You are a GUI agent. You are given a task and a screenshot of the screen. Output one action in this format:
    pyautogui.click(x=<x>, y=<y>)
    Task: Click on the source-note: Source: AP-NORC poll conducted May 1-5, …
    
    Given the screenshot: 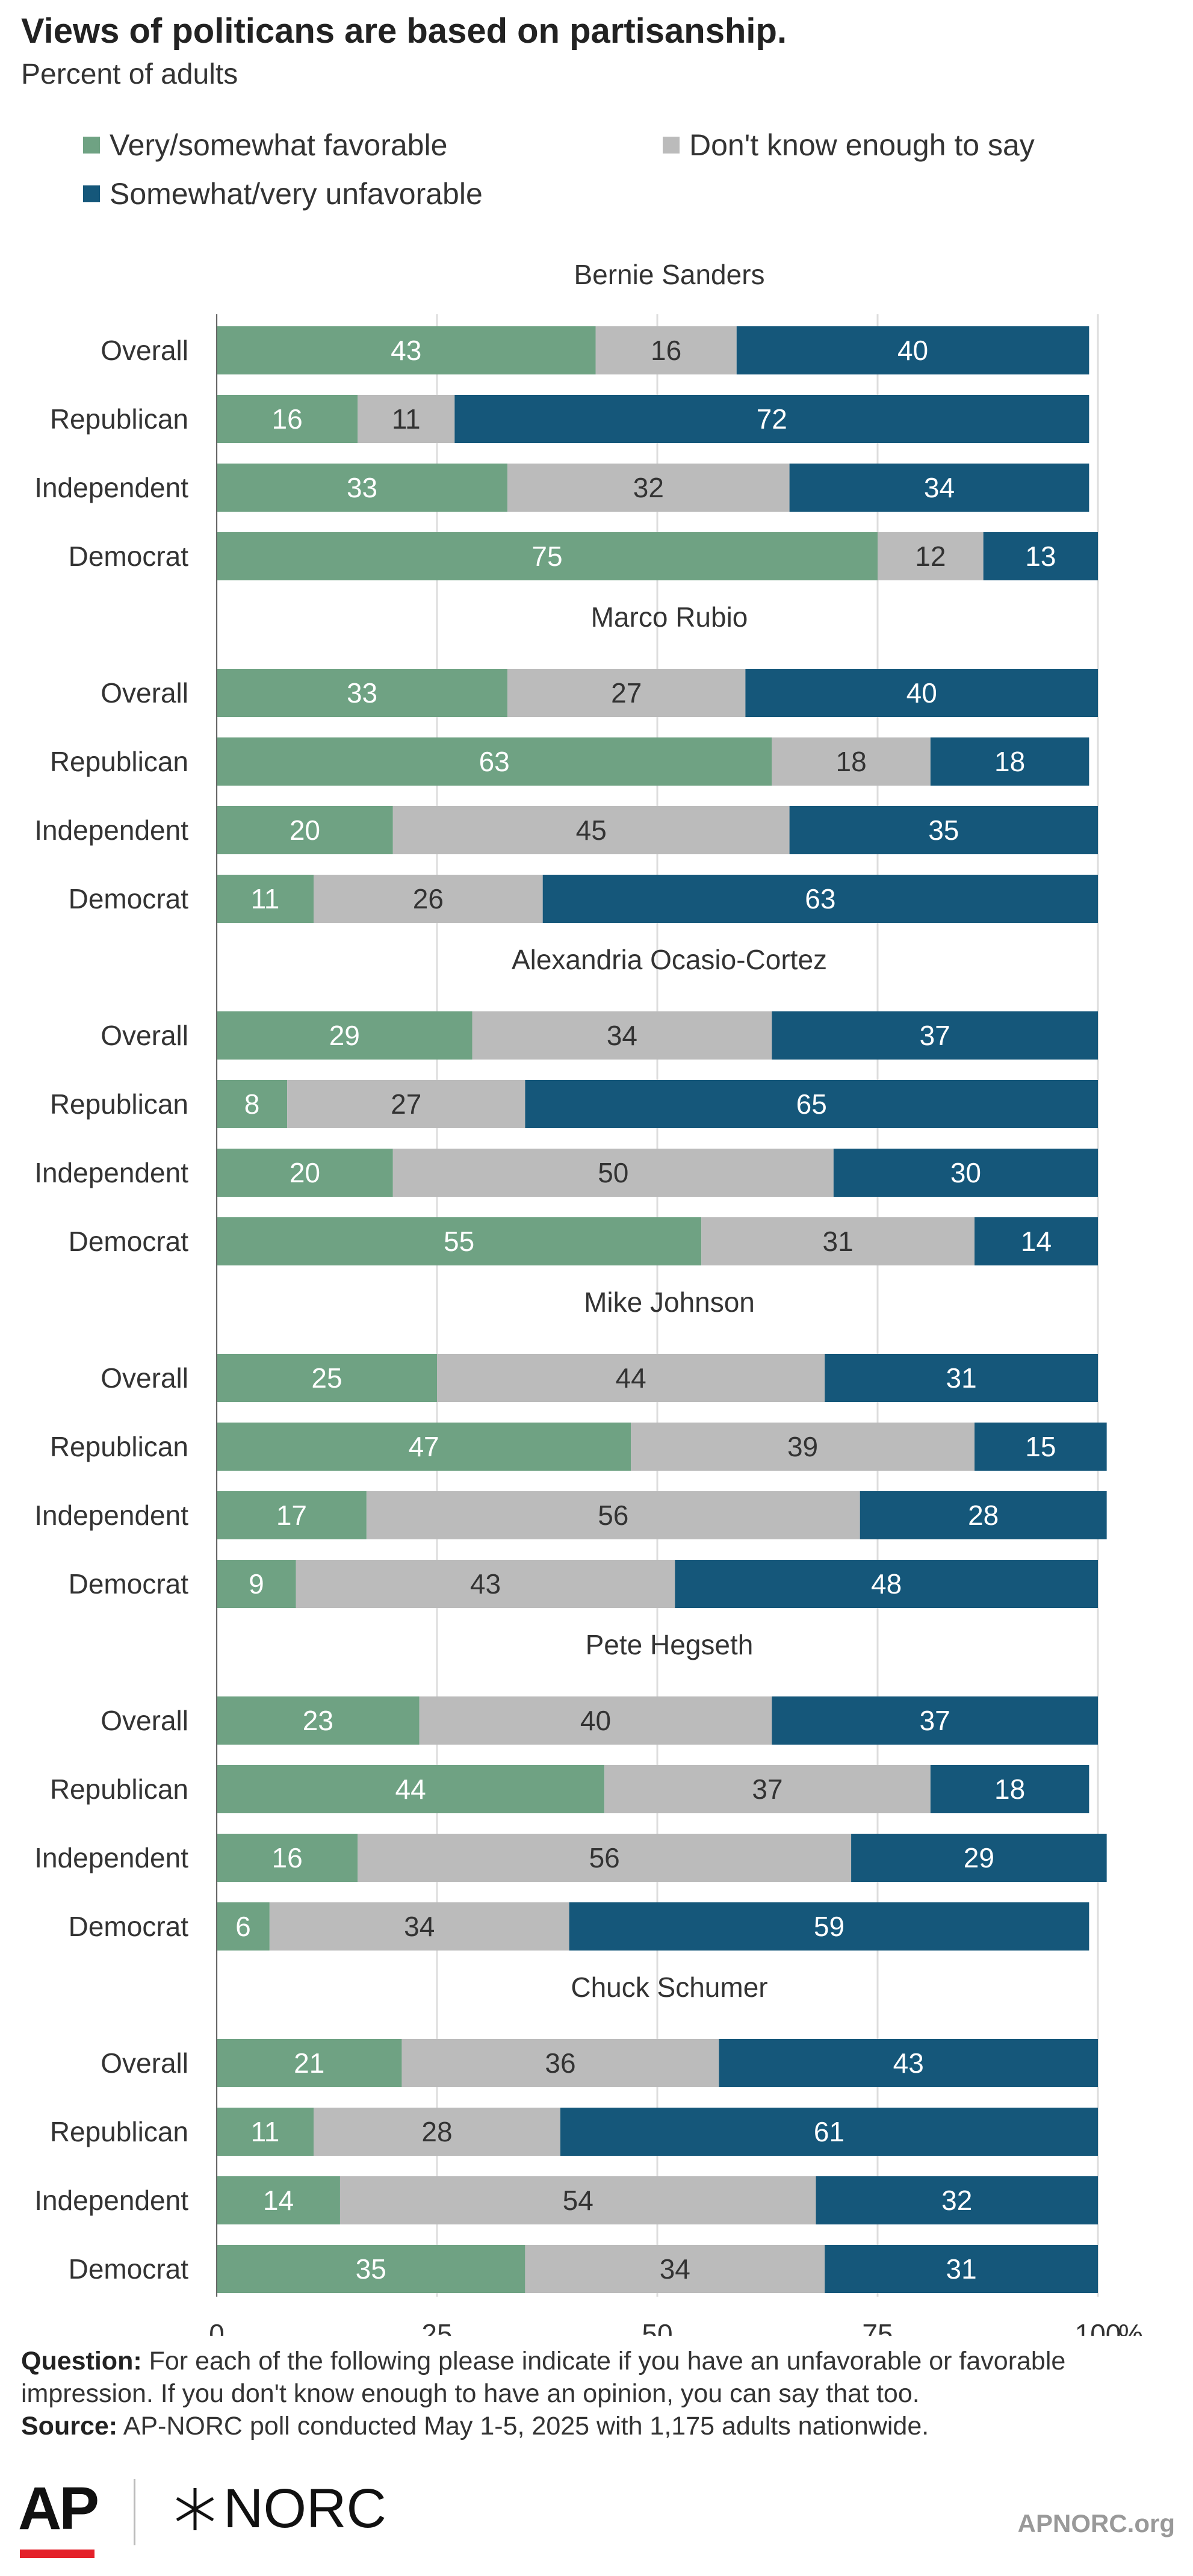 What is the action you would take?
    pyautogui.click(x=599, y=2426)
    